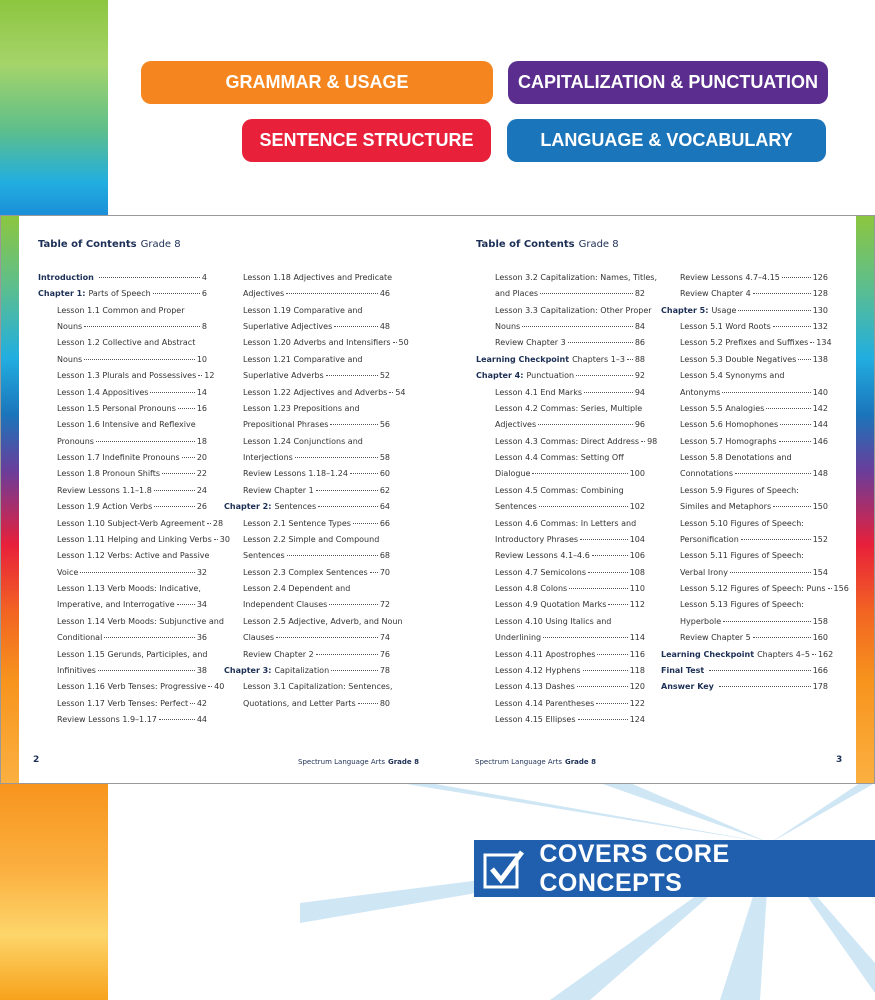  Describe the element at coordinates (403, 343) in the screenshot. I see `page-number: 50` at that location.